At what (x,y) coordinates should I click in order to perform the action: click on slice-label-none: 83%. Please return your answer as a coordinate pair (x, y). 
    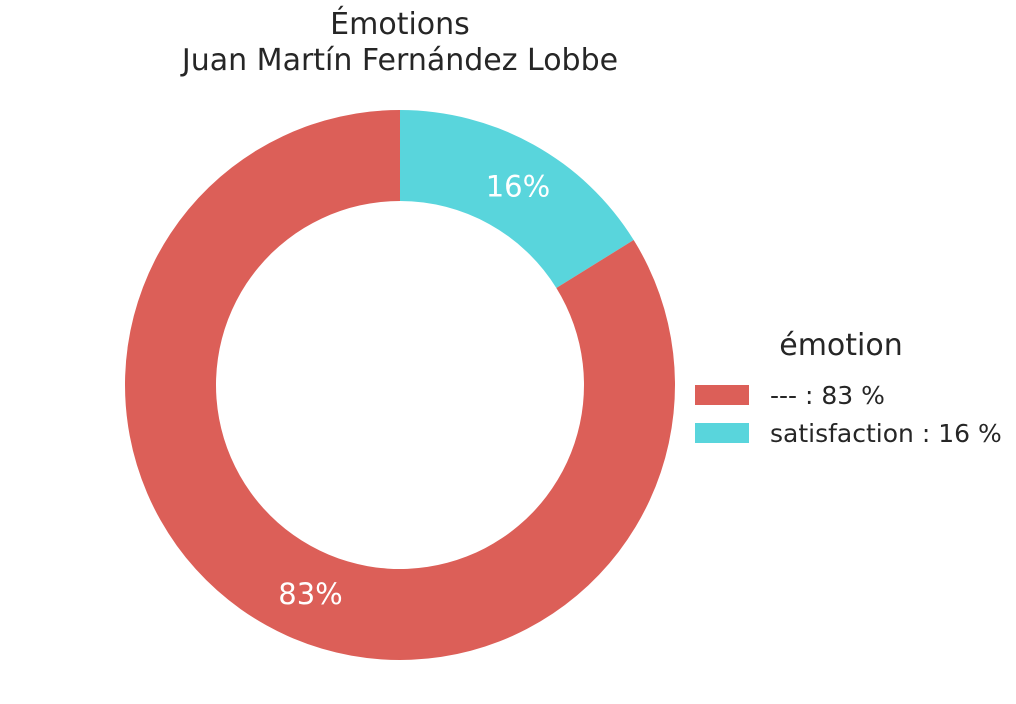
    Looking at the image, I should click on (310, 594).